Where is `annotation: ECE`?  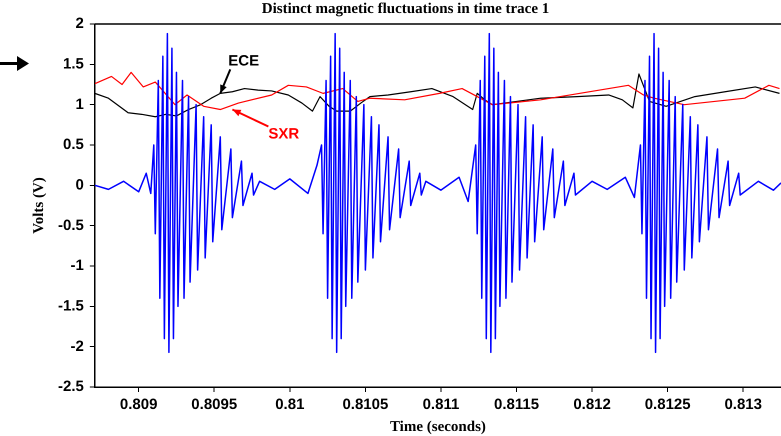
annotation: ECE is located at coordinates (244, 61).